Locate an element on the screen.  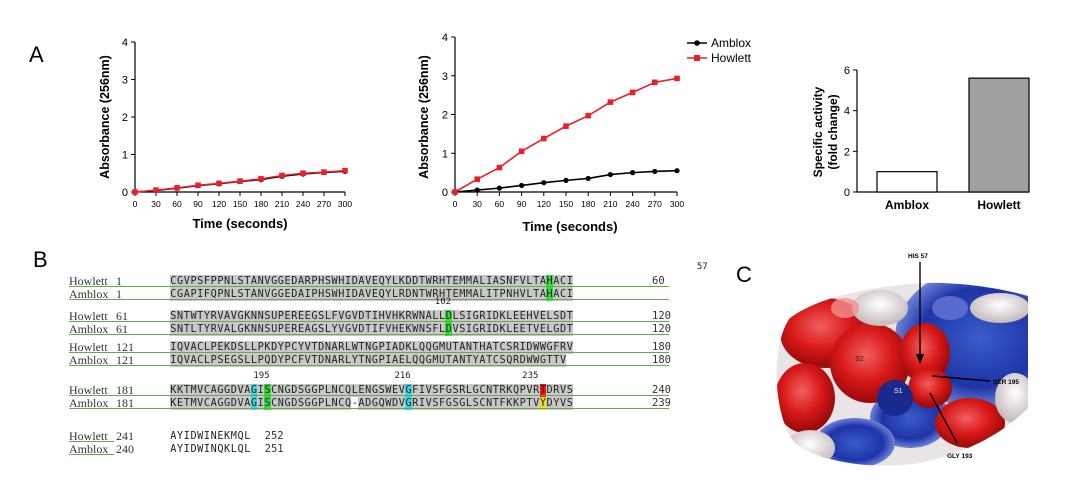
position-label: 235 is located at coordinates (530, 376).